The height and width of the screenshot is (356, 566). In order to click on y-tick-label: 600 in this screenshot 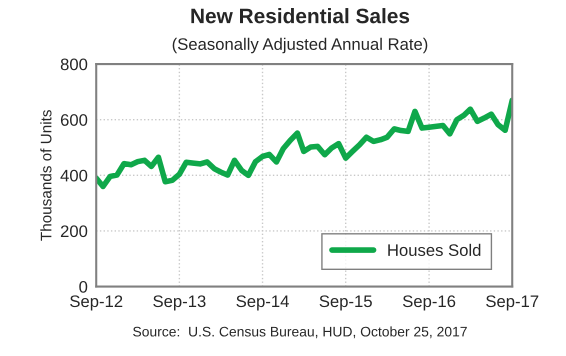, I will do `click(74, 120)`.